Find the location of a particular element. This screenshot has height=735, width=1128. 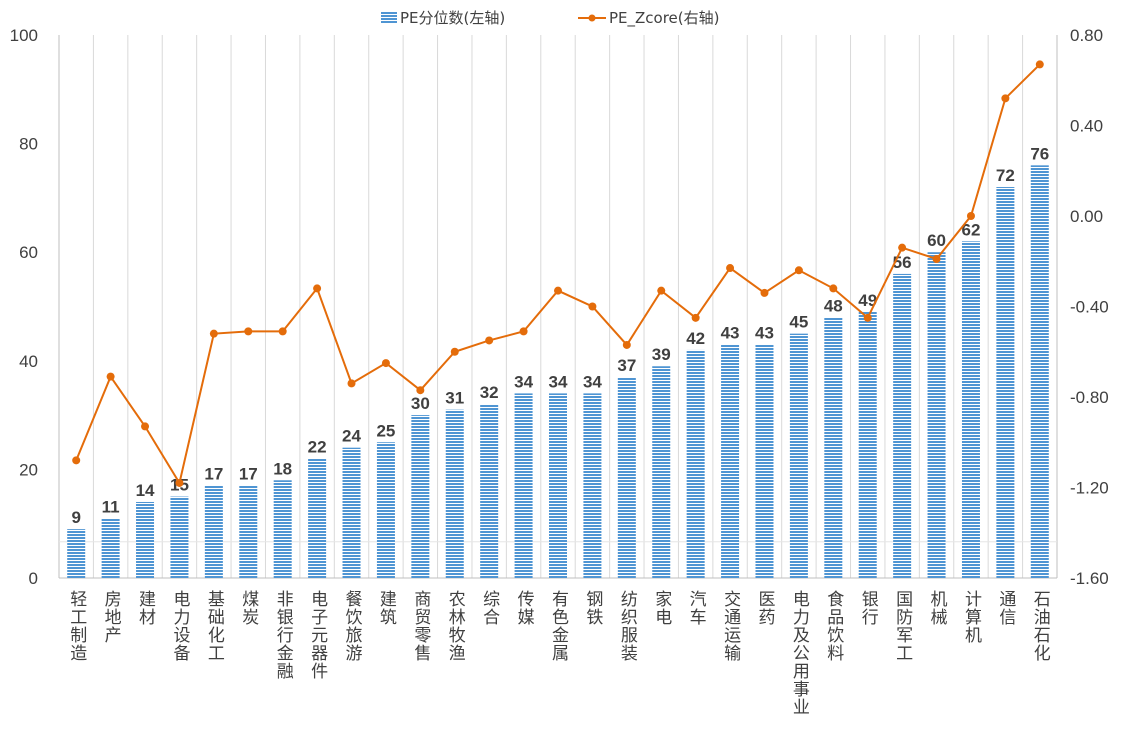

category-label: 国防军工 is located at coordinates (902, 626).